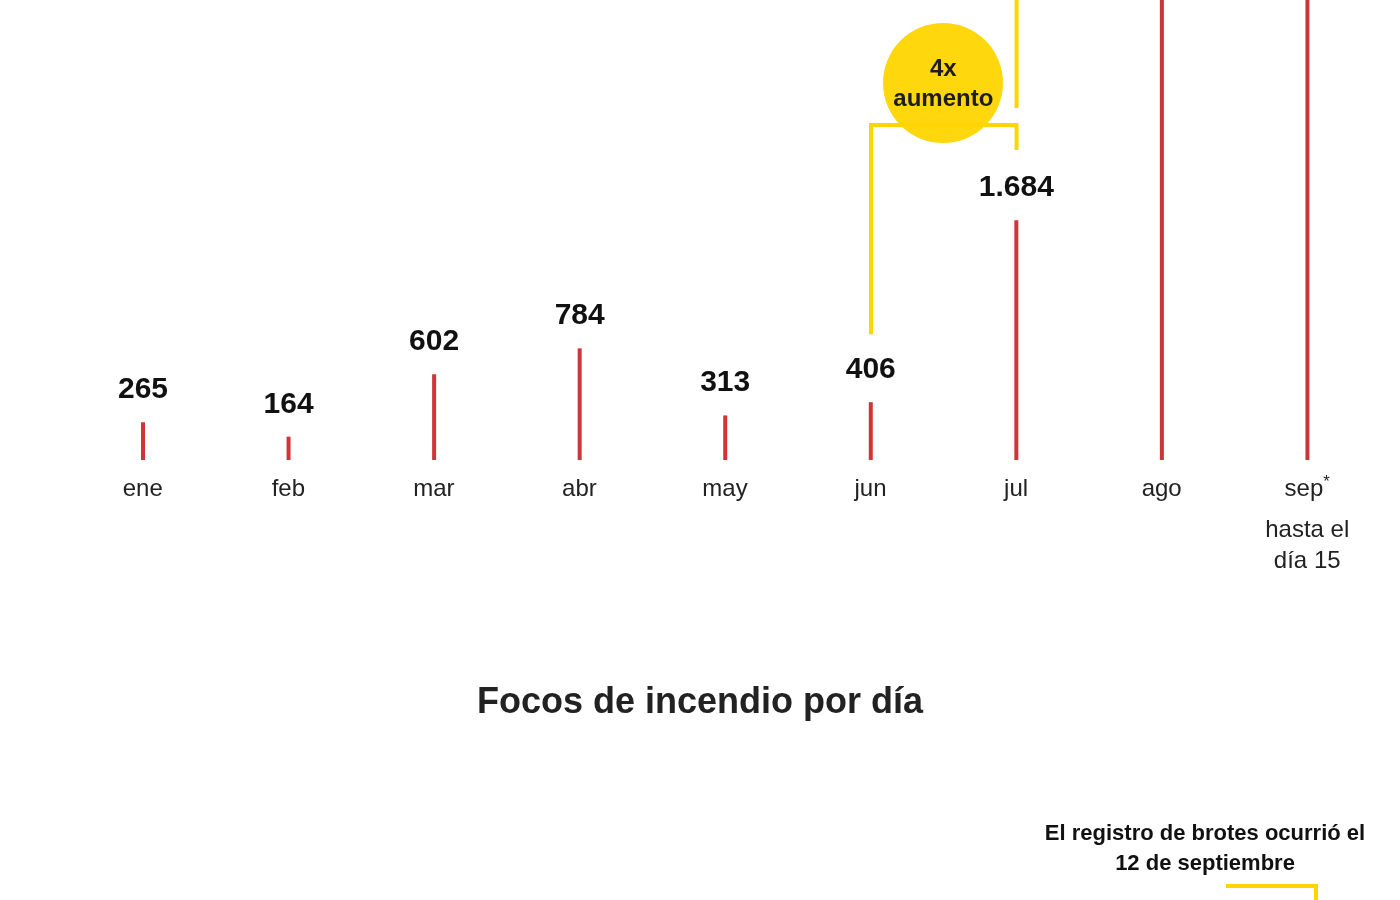 The height and width of the screenshot is (900, 1400). I want to click on data-label: 406, so click(870, 368).